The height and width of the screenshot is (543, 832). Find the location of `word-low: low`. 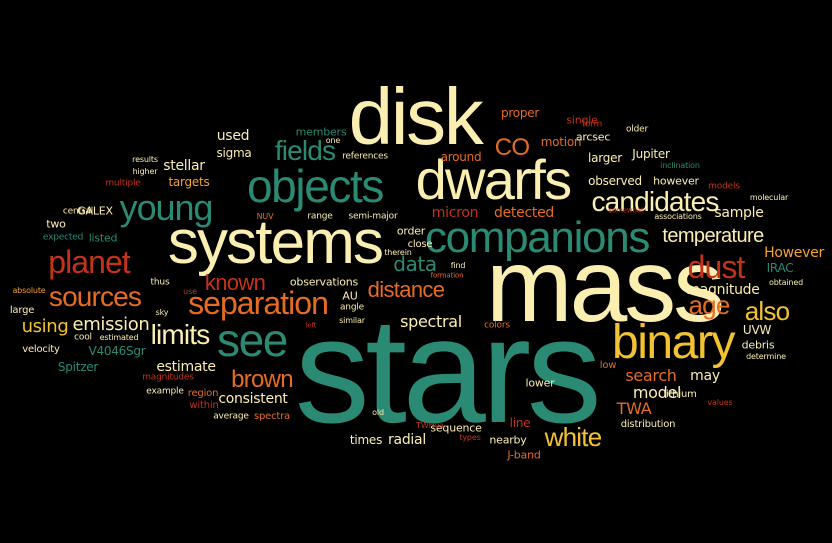

word-low: low is located at coordinates (608, 365).